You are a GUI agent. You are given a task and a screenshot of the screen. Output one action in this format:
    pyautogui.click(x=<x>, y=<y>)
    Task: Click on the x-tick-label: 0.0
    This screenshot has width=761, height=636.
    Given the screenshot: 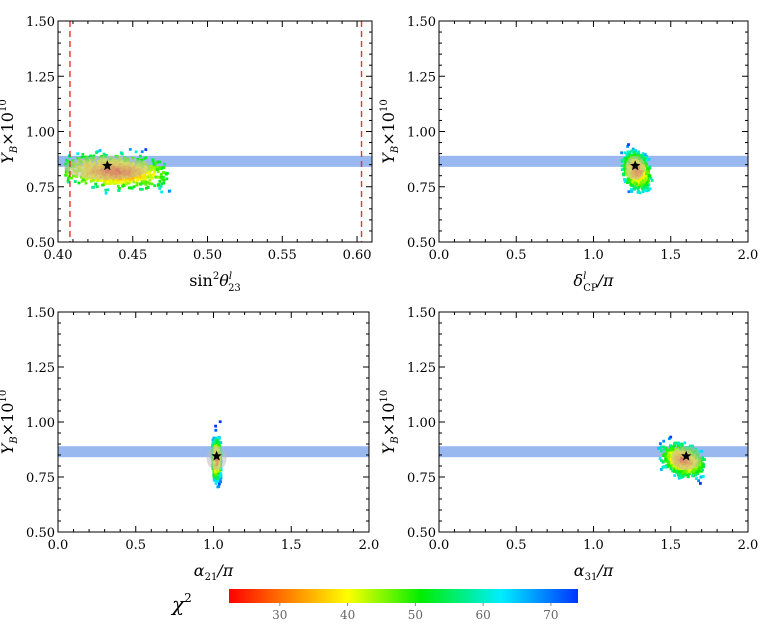 What is the action you would take?
    pyautogui.click(x=58, y=545)
    